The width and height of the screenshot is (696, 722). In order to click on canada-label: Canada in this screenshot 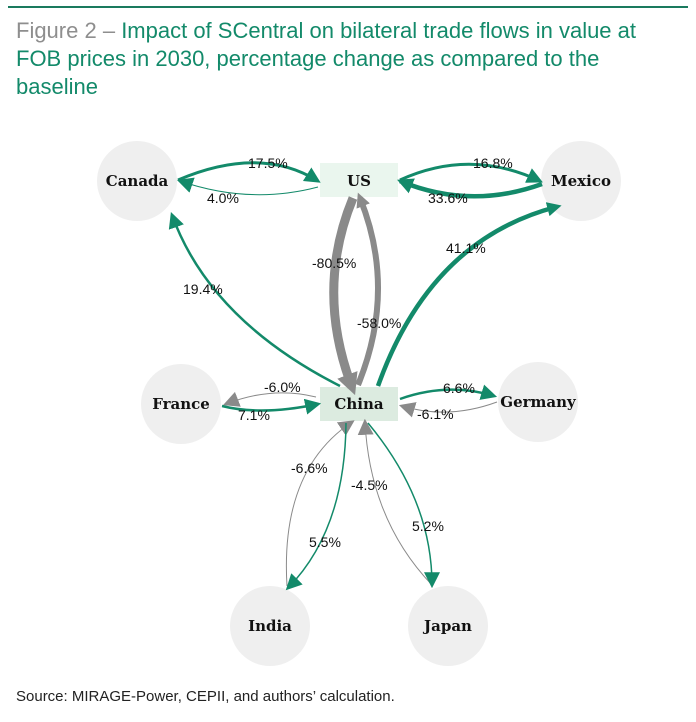, I will do `click(137, 181)`.